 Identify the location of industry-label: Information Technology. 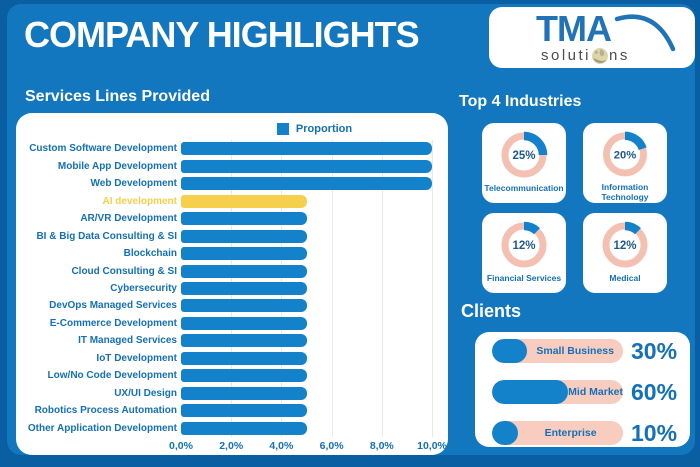
(625, 192).